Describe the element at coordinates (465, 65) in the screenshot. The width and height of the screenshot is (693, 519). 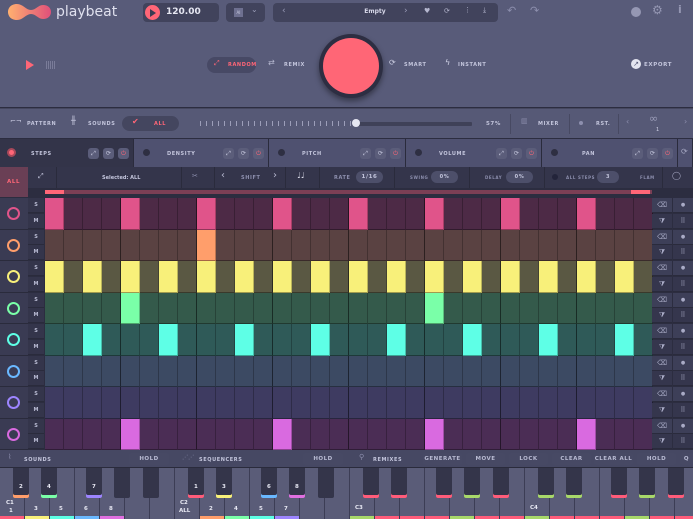
I see `instant-button: ϟ INSTANT` at that location.